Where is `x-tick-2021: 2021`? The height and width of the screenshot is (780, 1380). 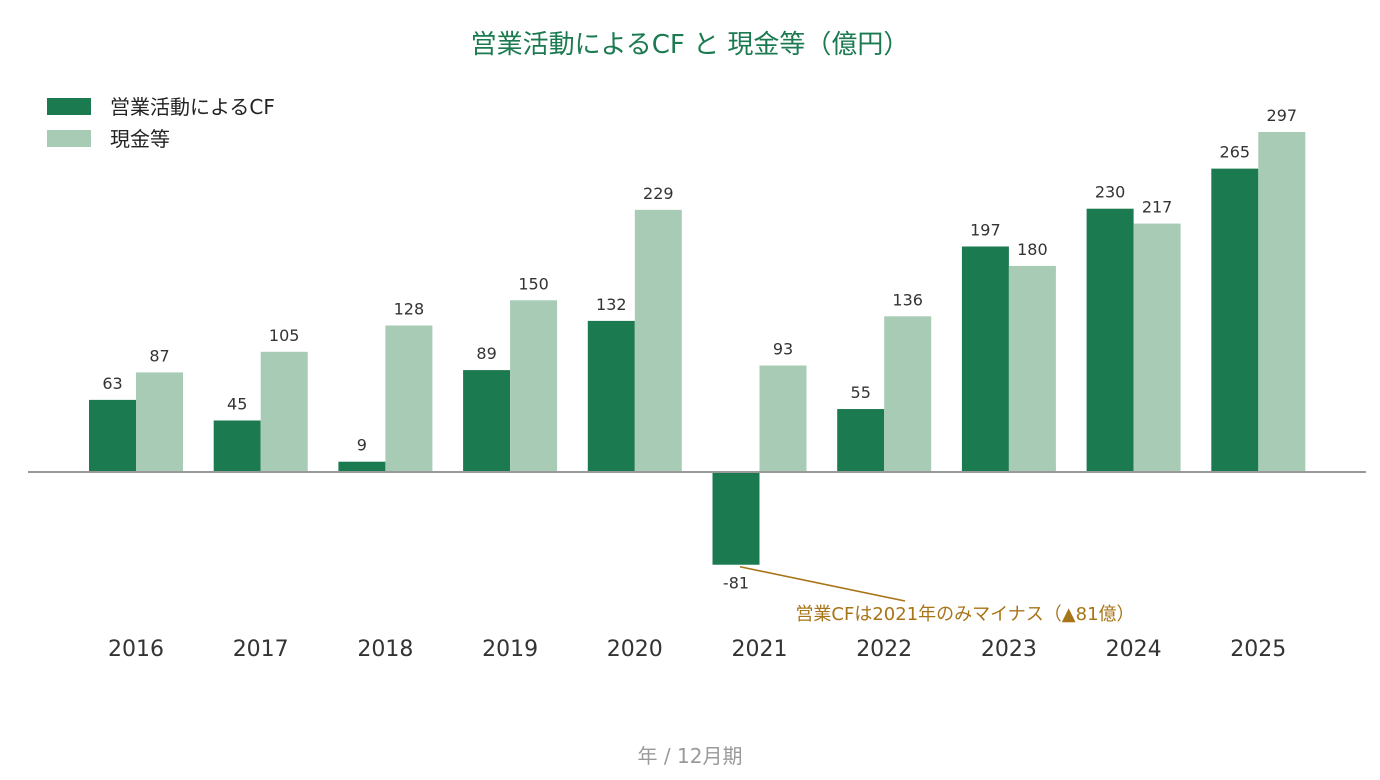
x-tick-2021: 2021 is located at coordinates (760, 649).